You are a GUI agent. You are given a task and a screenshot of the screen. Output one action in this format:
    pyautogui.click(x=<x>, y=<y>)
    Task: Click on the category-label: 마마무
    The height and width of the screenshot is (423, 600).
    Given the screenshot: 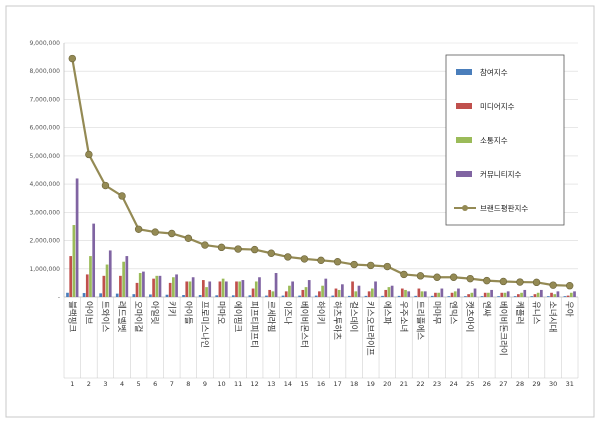 What is the action you would take?
    pyautogui.click(x=436, y=313)
    